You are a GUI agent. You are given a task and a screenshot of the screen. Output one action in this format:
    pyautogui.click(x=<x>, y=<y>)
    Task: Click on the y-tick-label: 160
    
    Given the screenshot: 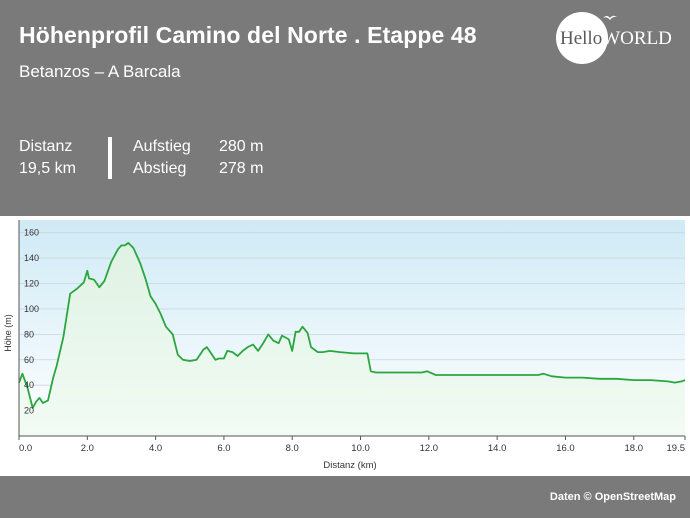 What is the action you would take?
    pyautogui.click(x=31, y=233)
    